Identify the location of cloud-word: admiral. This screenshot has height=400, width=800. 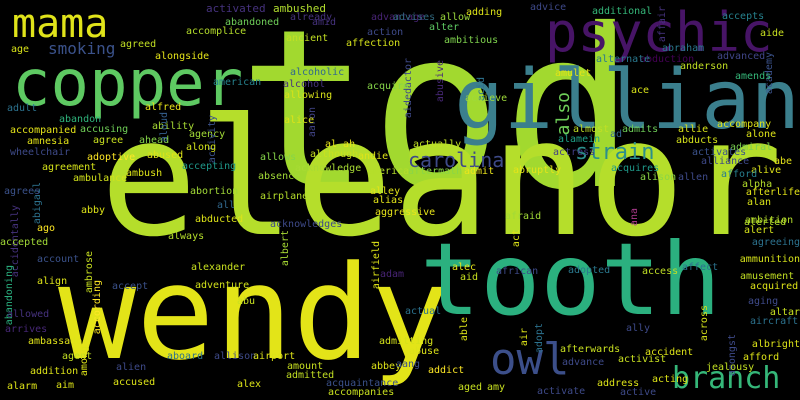
(751, 147).